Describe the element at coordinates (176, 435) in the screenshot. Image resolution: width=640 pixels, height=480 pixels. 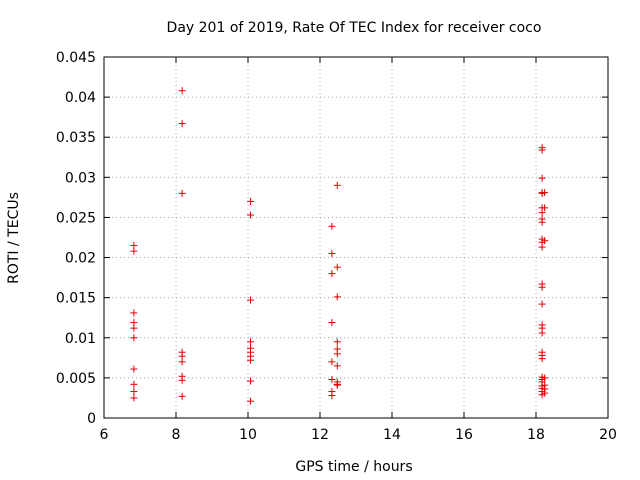
I see `x-tick-label: 8` at that location.